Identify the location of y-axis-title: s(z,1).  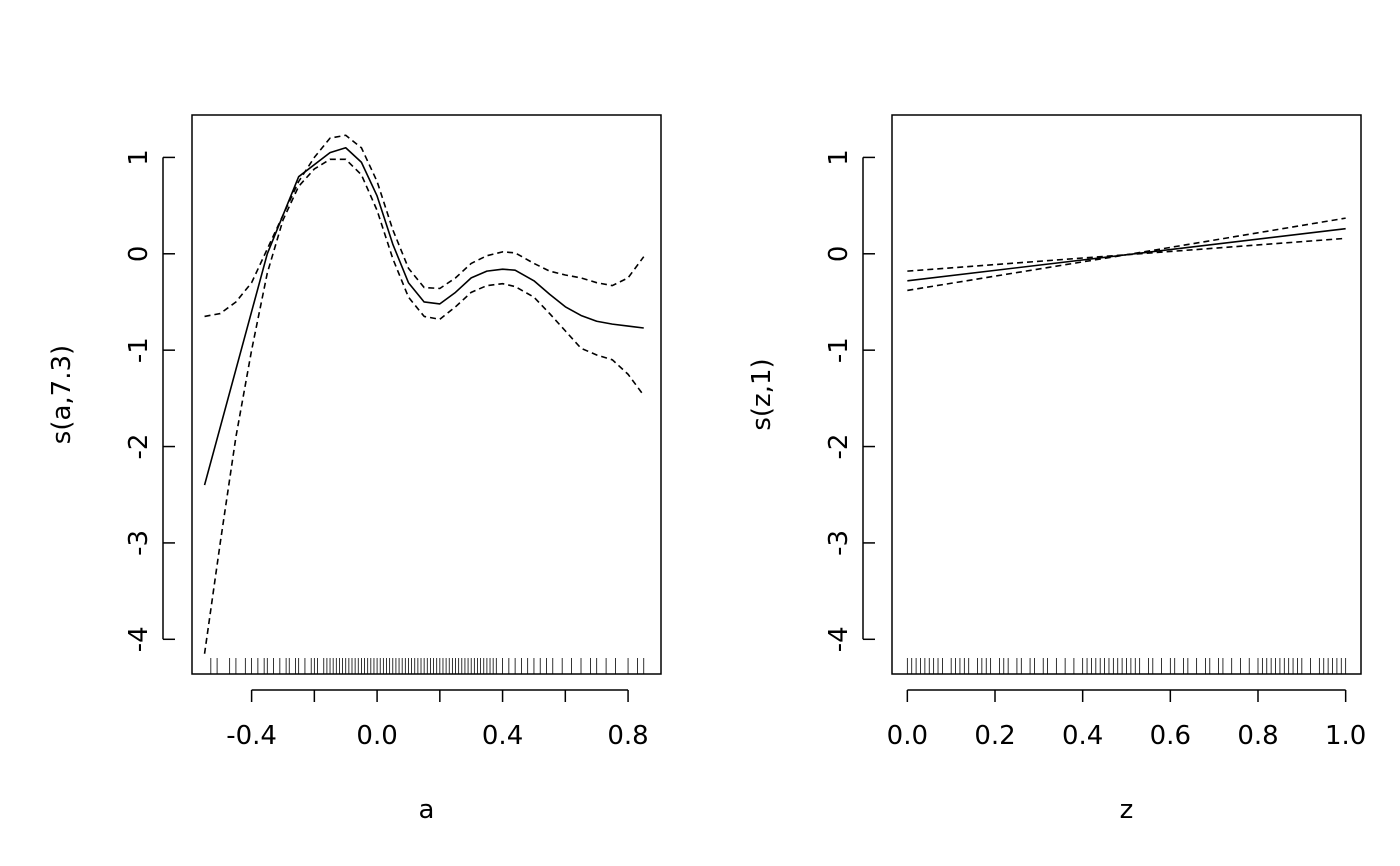
(762, 394).